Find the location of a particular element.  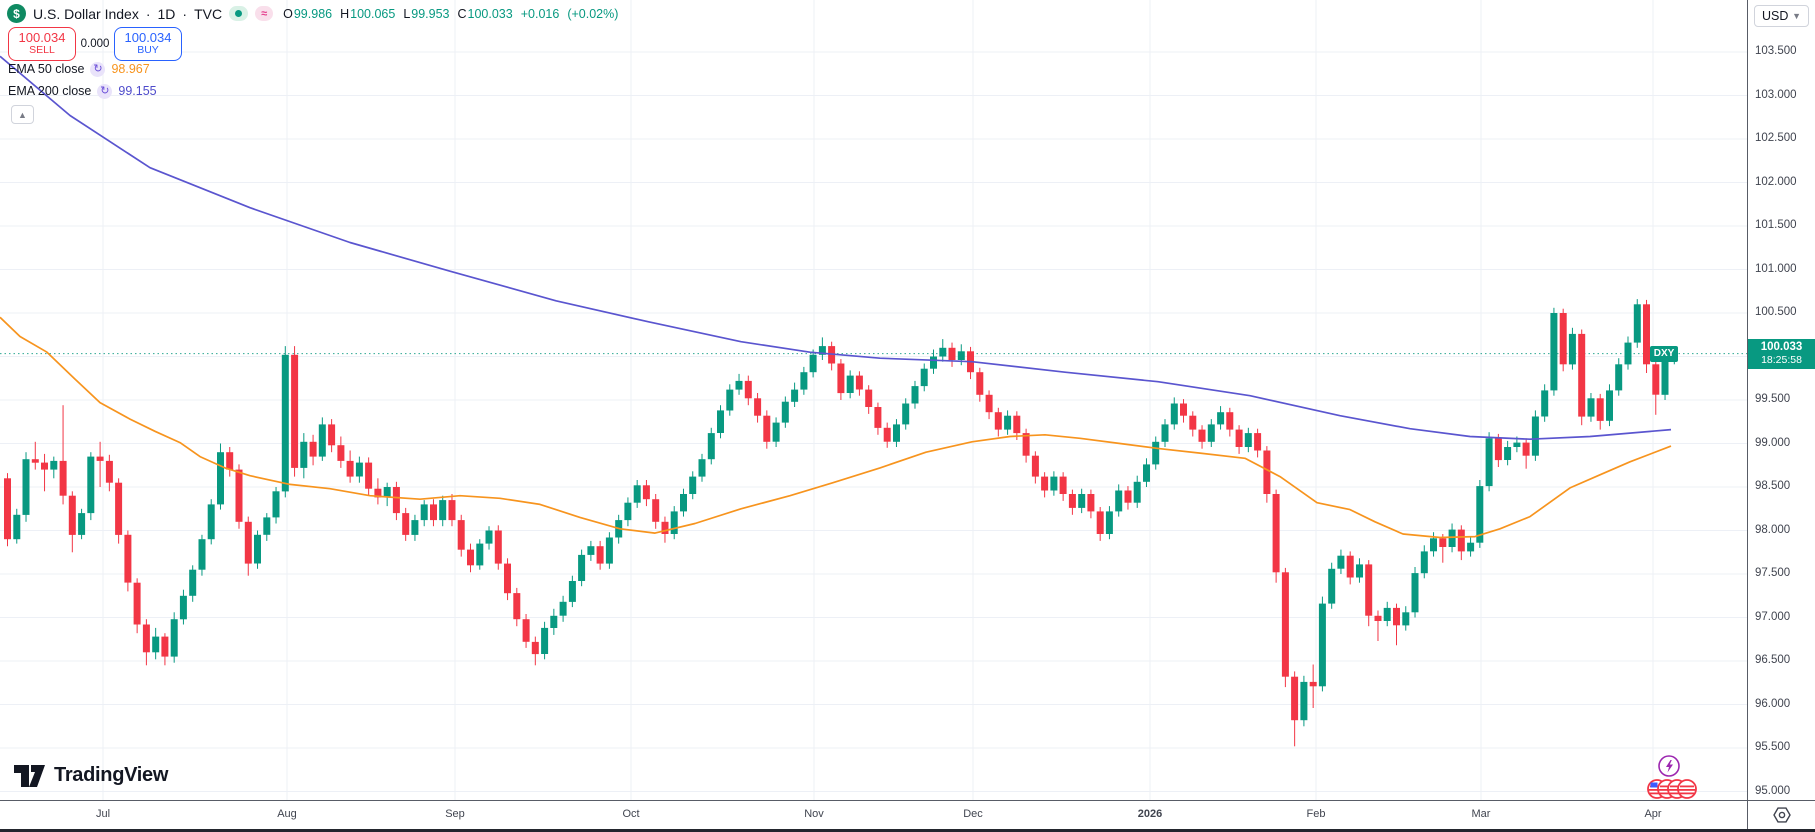

scales-settings-icon is located at coordinates (1781, 815).